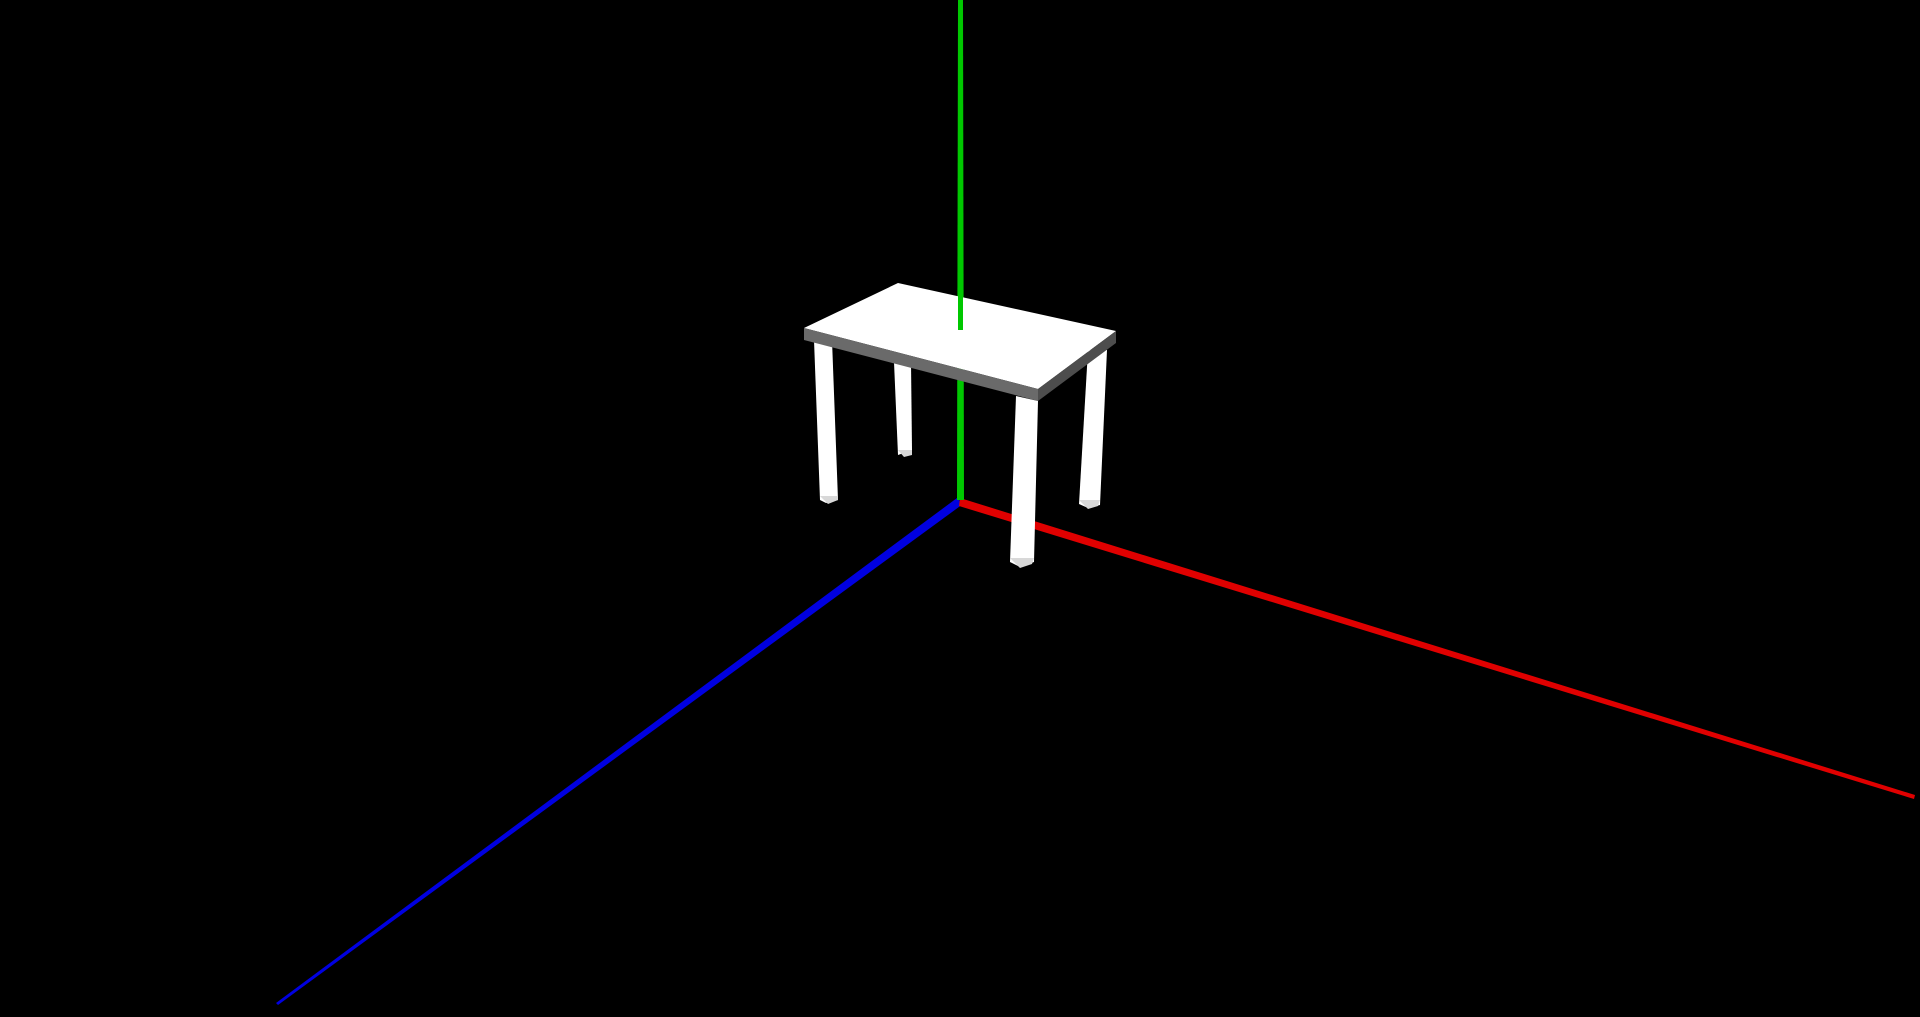 The image size is (1920, 1017). Describe the element at coordinates (960, 306) in the screenshot. I see `y-axis-through-table` at that location.